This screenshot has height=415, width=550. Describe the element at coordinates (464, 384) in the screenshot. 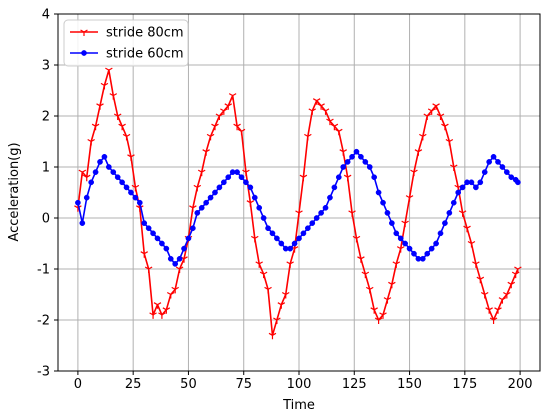

I see `x-tick-label: 175` at that location.